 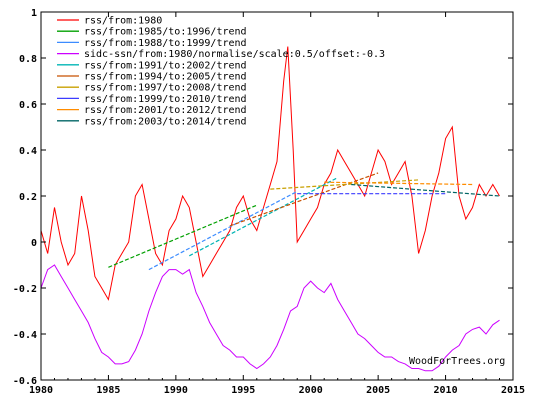 What do you see at coordinates (165, 110) in the screenshot?
I see `legend-label: rss/from:2001/to:2012/trend` at bounding box center [165, 110].